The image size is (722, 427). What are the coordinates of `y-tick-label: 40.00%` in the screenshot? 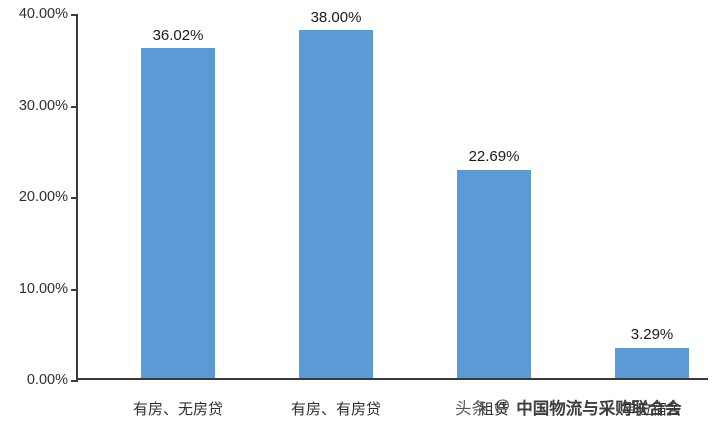 It's located at (43, 14).